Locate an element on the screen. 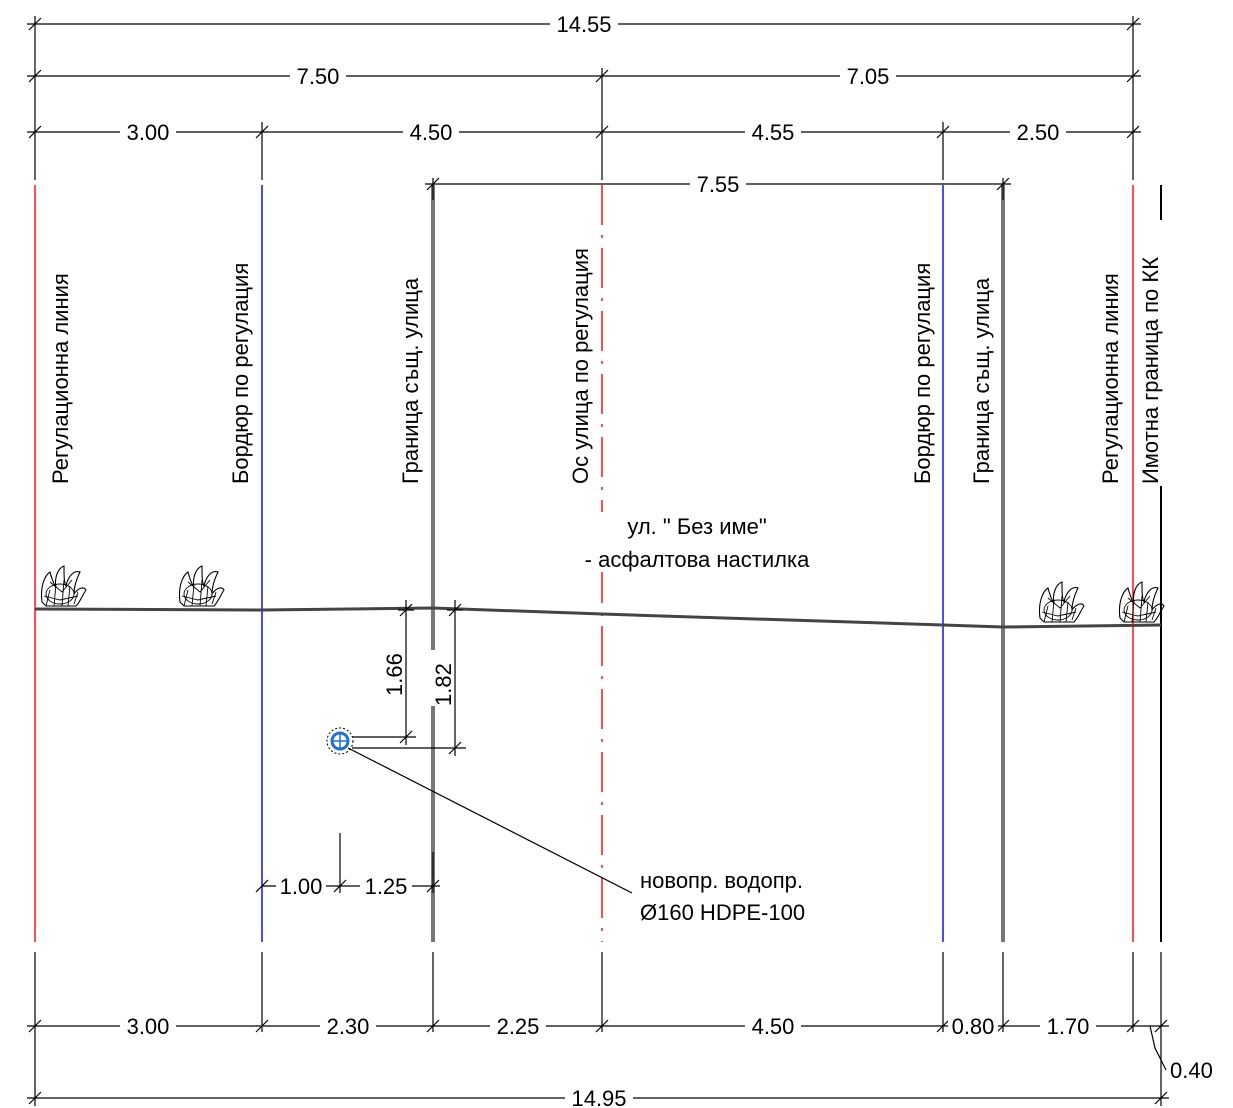 The height and width of the screenshot is (1108, 1233). dim-depth-1: 1.66 is located at coordinates (394, 674).